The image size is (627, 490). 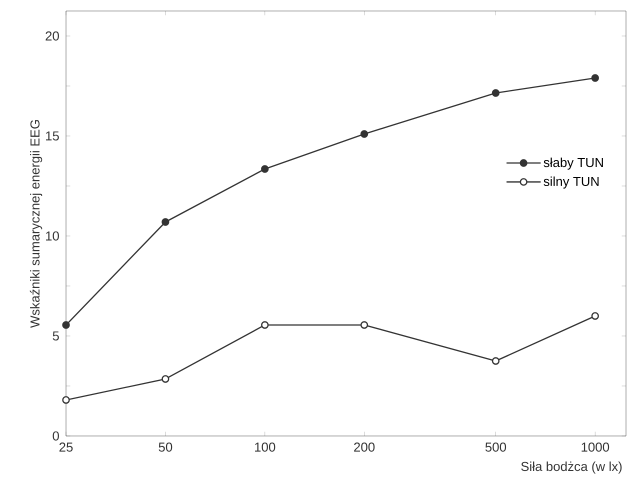 I want to click on y-tick-label: 5, so click(x=55, y=336).